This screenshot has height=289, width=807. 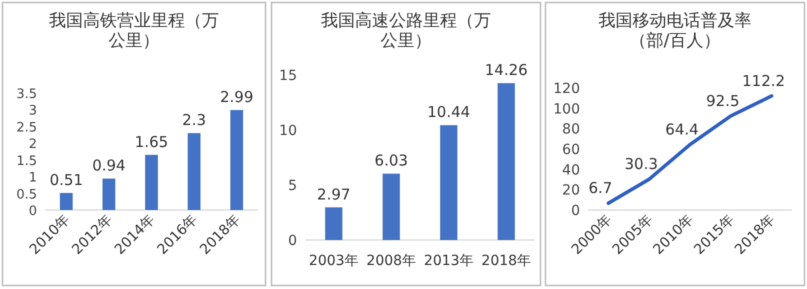 I want to click on y-tick-label: 2, so click(x=32, y=144).